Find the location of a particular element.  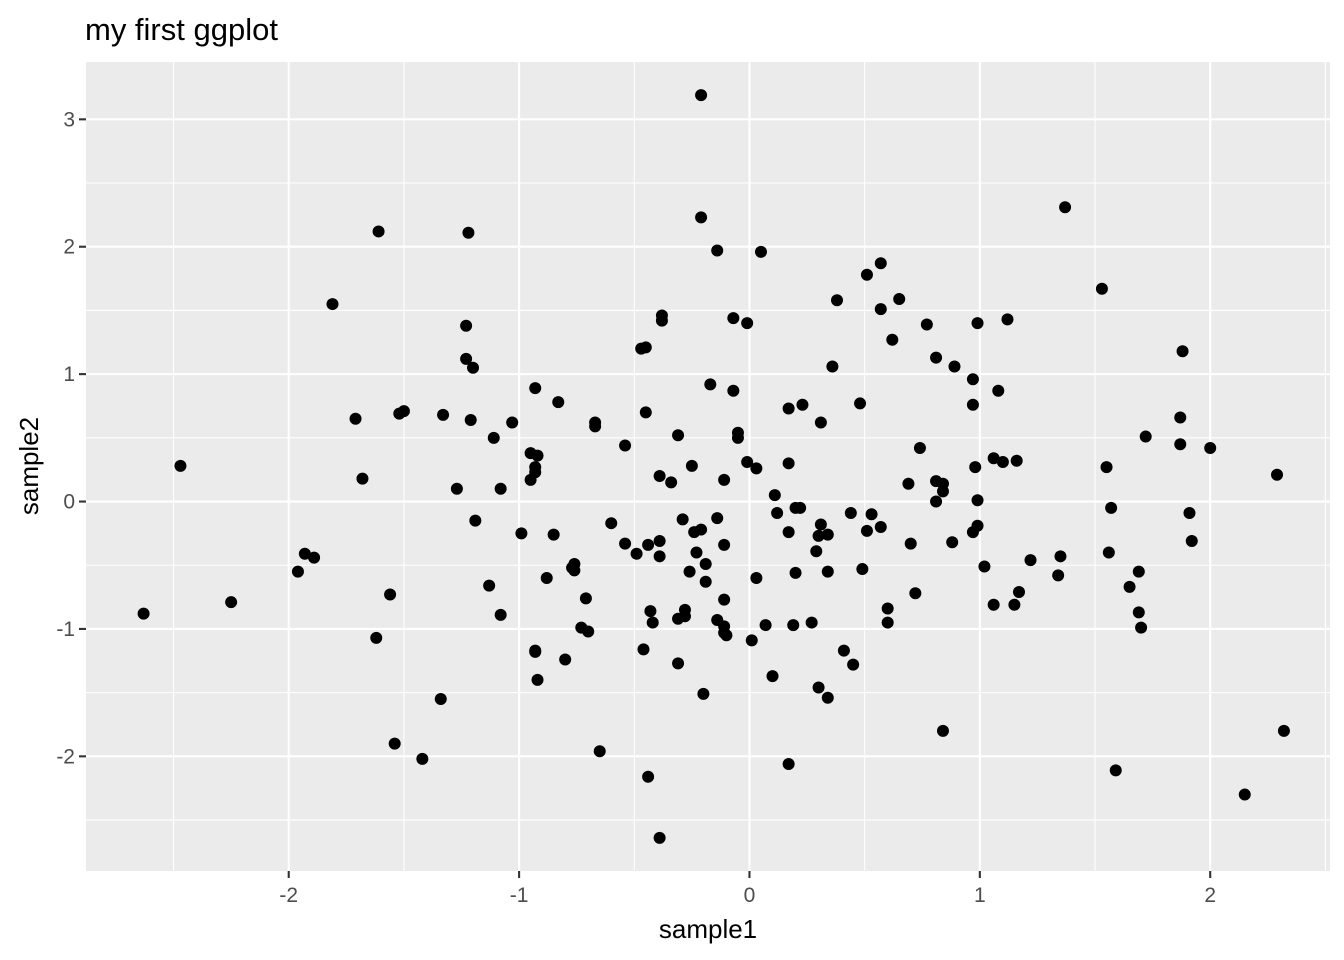

y-tick-label: -2 is located at coordinates (65, 756).